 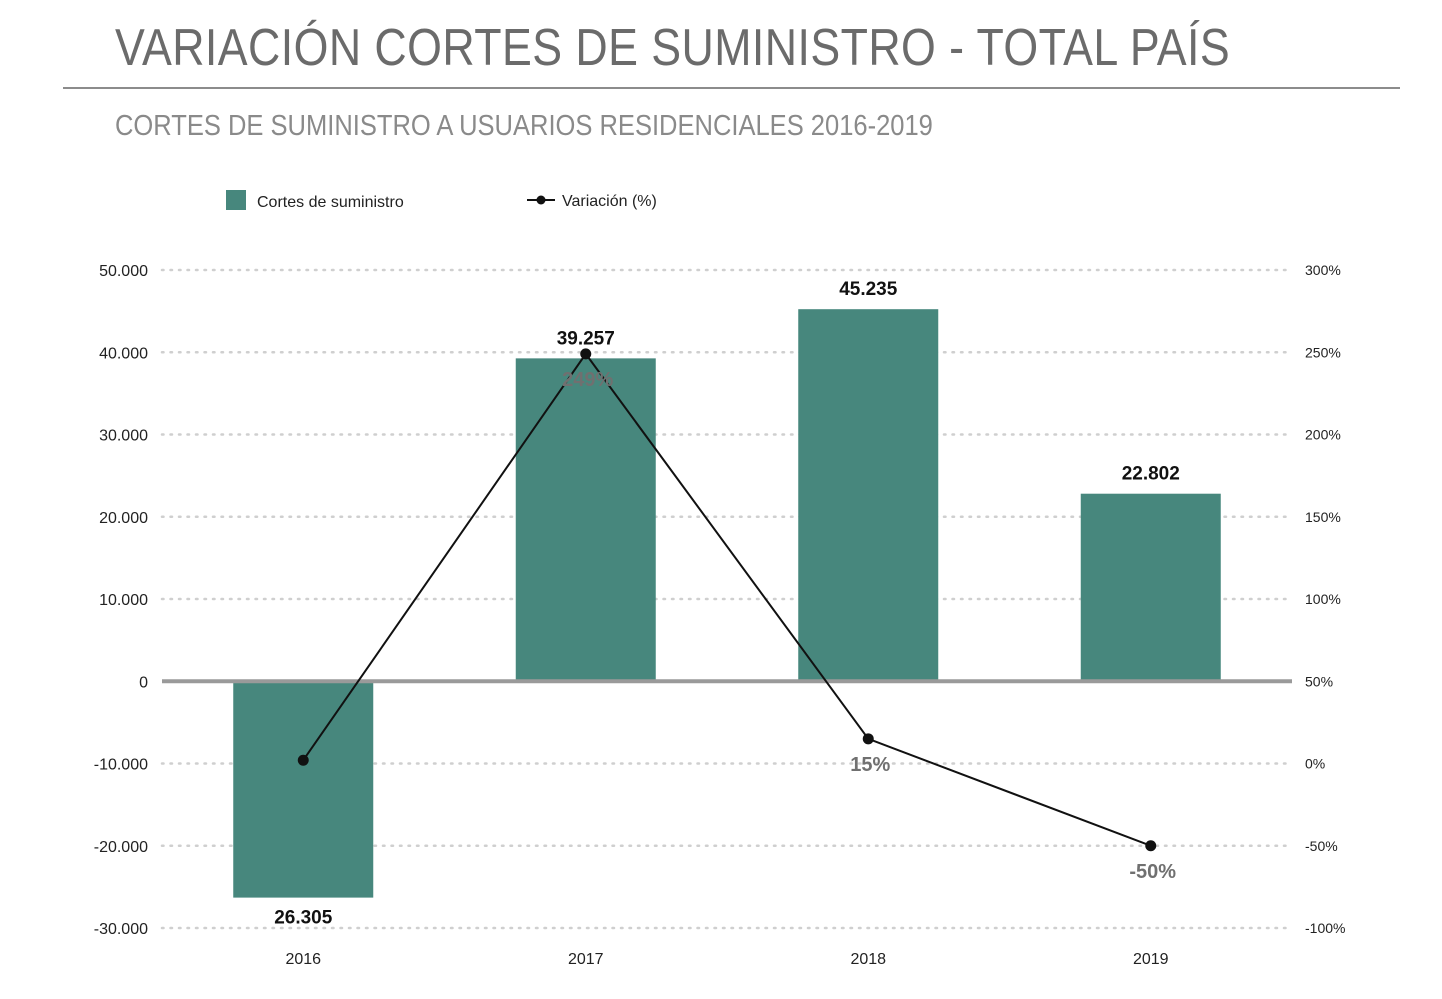 What do you see at coordinates (870, 765) in the screenshot?
I see `variation-value-label: 15%` at bounding box center [870, 765].